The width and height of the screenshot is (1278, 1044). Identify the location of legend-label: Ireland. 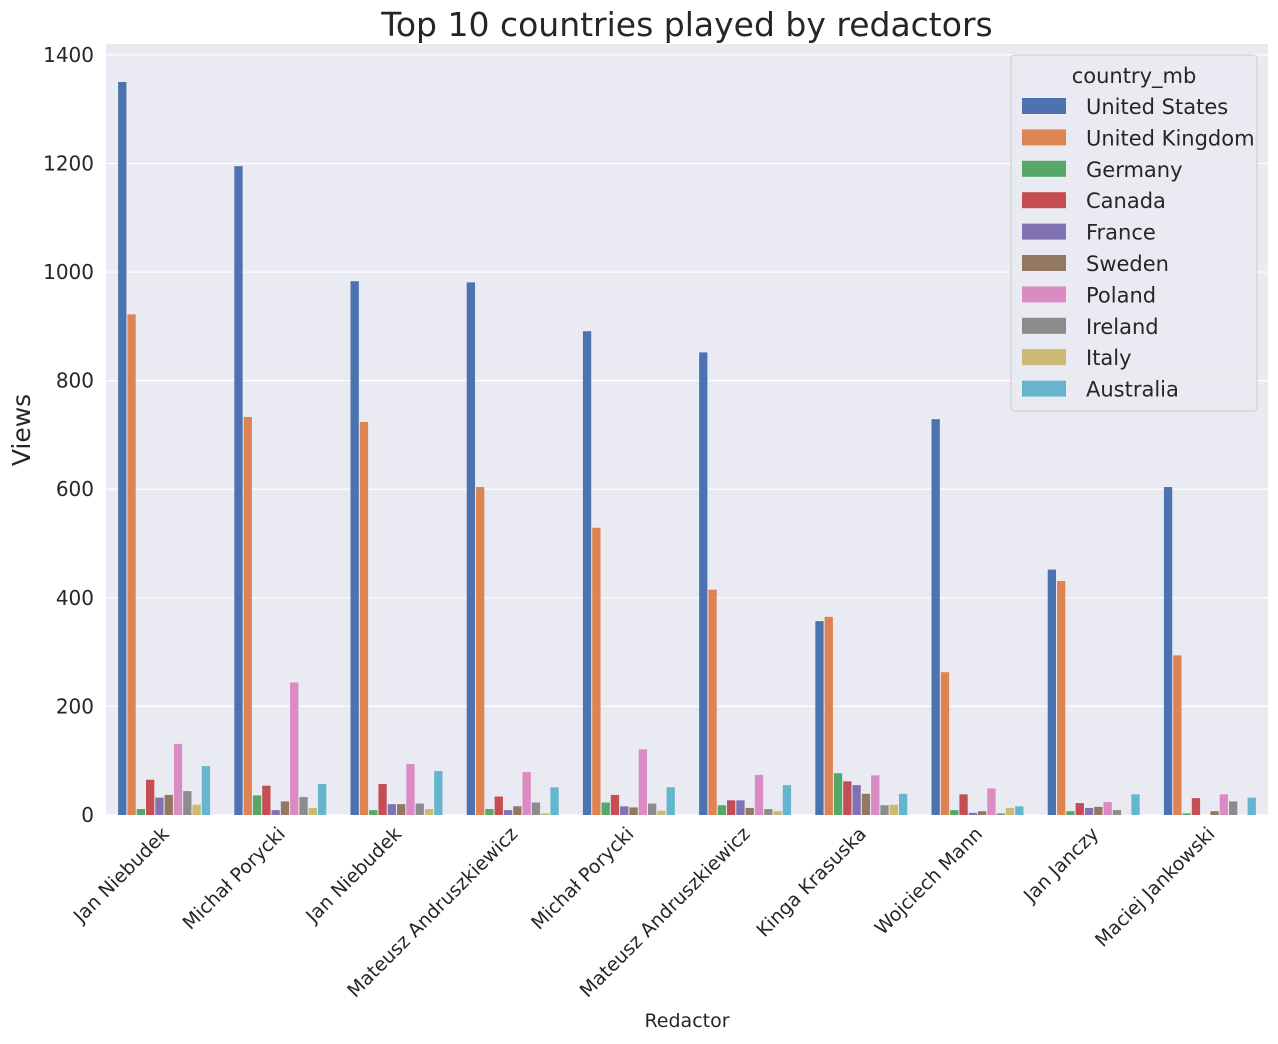
(1122, 327).